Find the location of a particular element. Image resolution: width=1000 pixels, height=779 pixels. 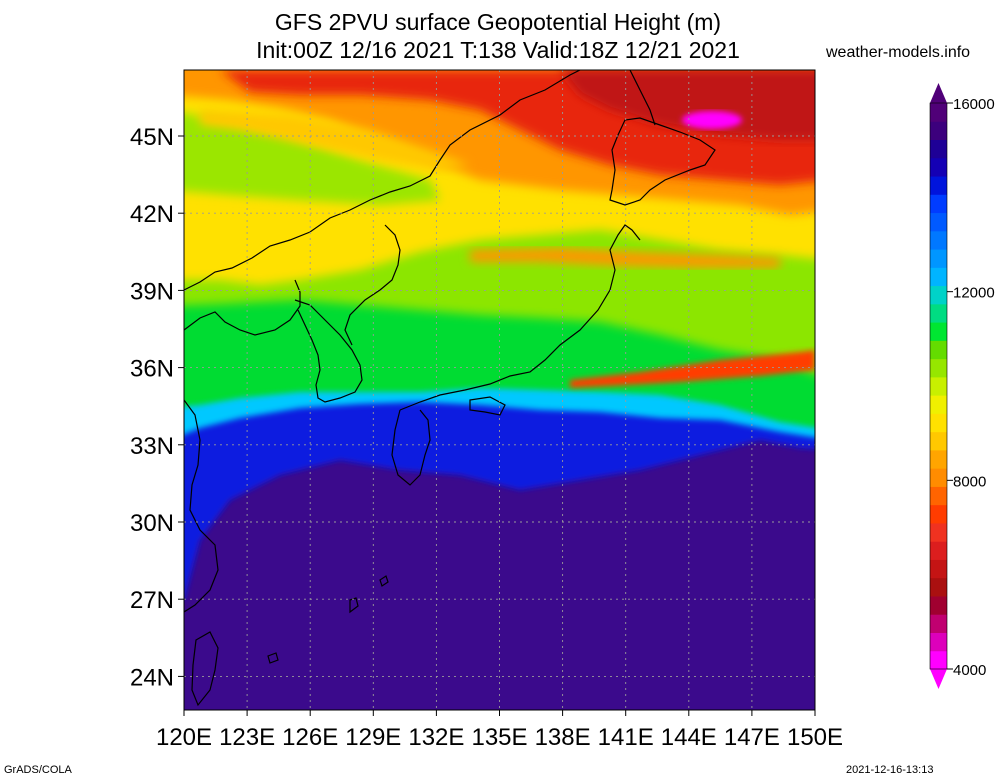

lon-tick-label: 141E is located at coordinates (626, 737).